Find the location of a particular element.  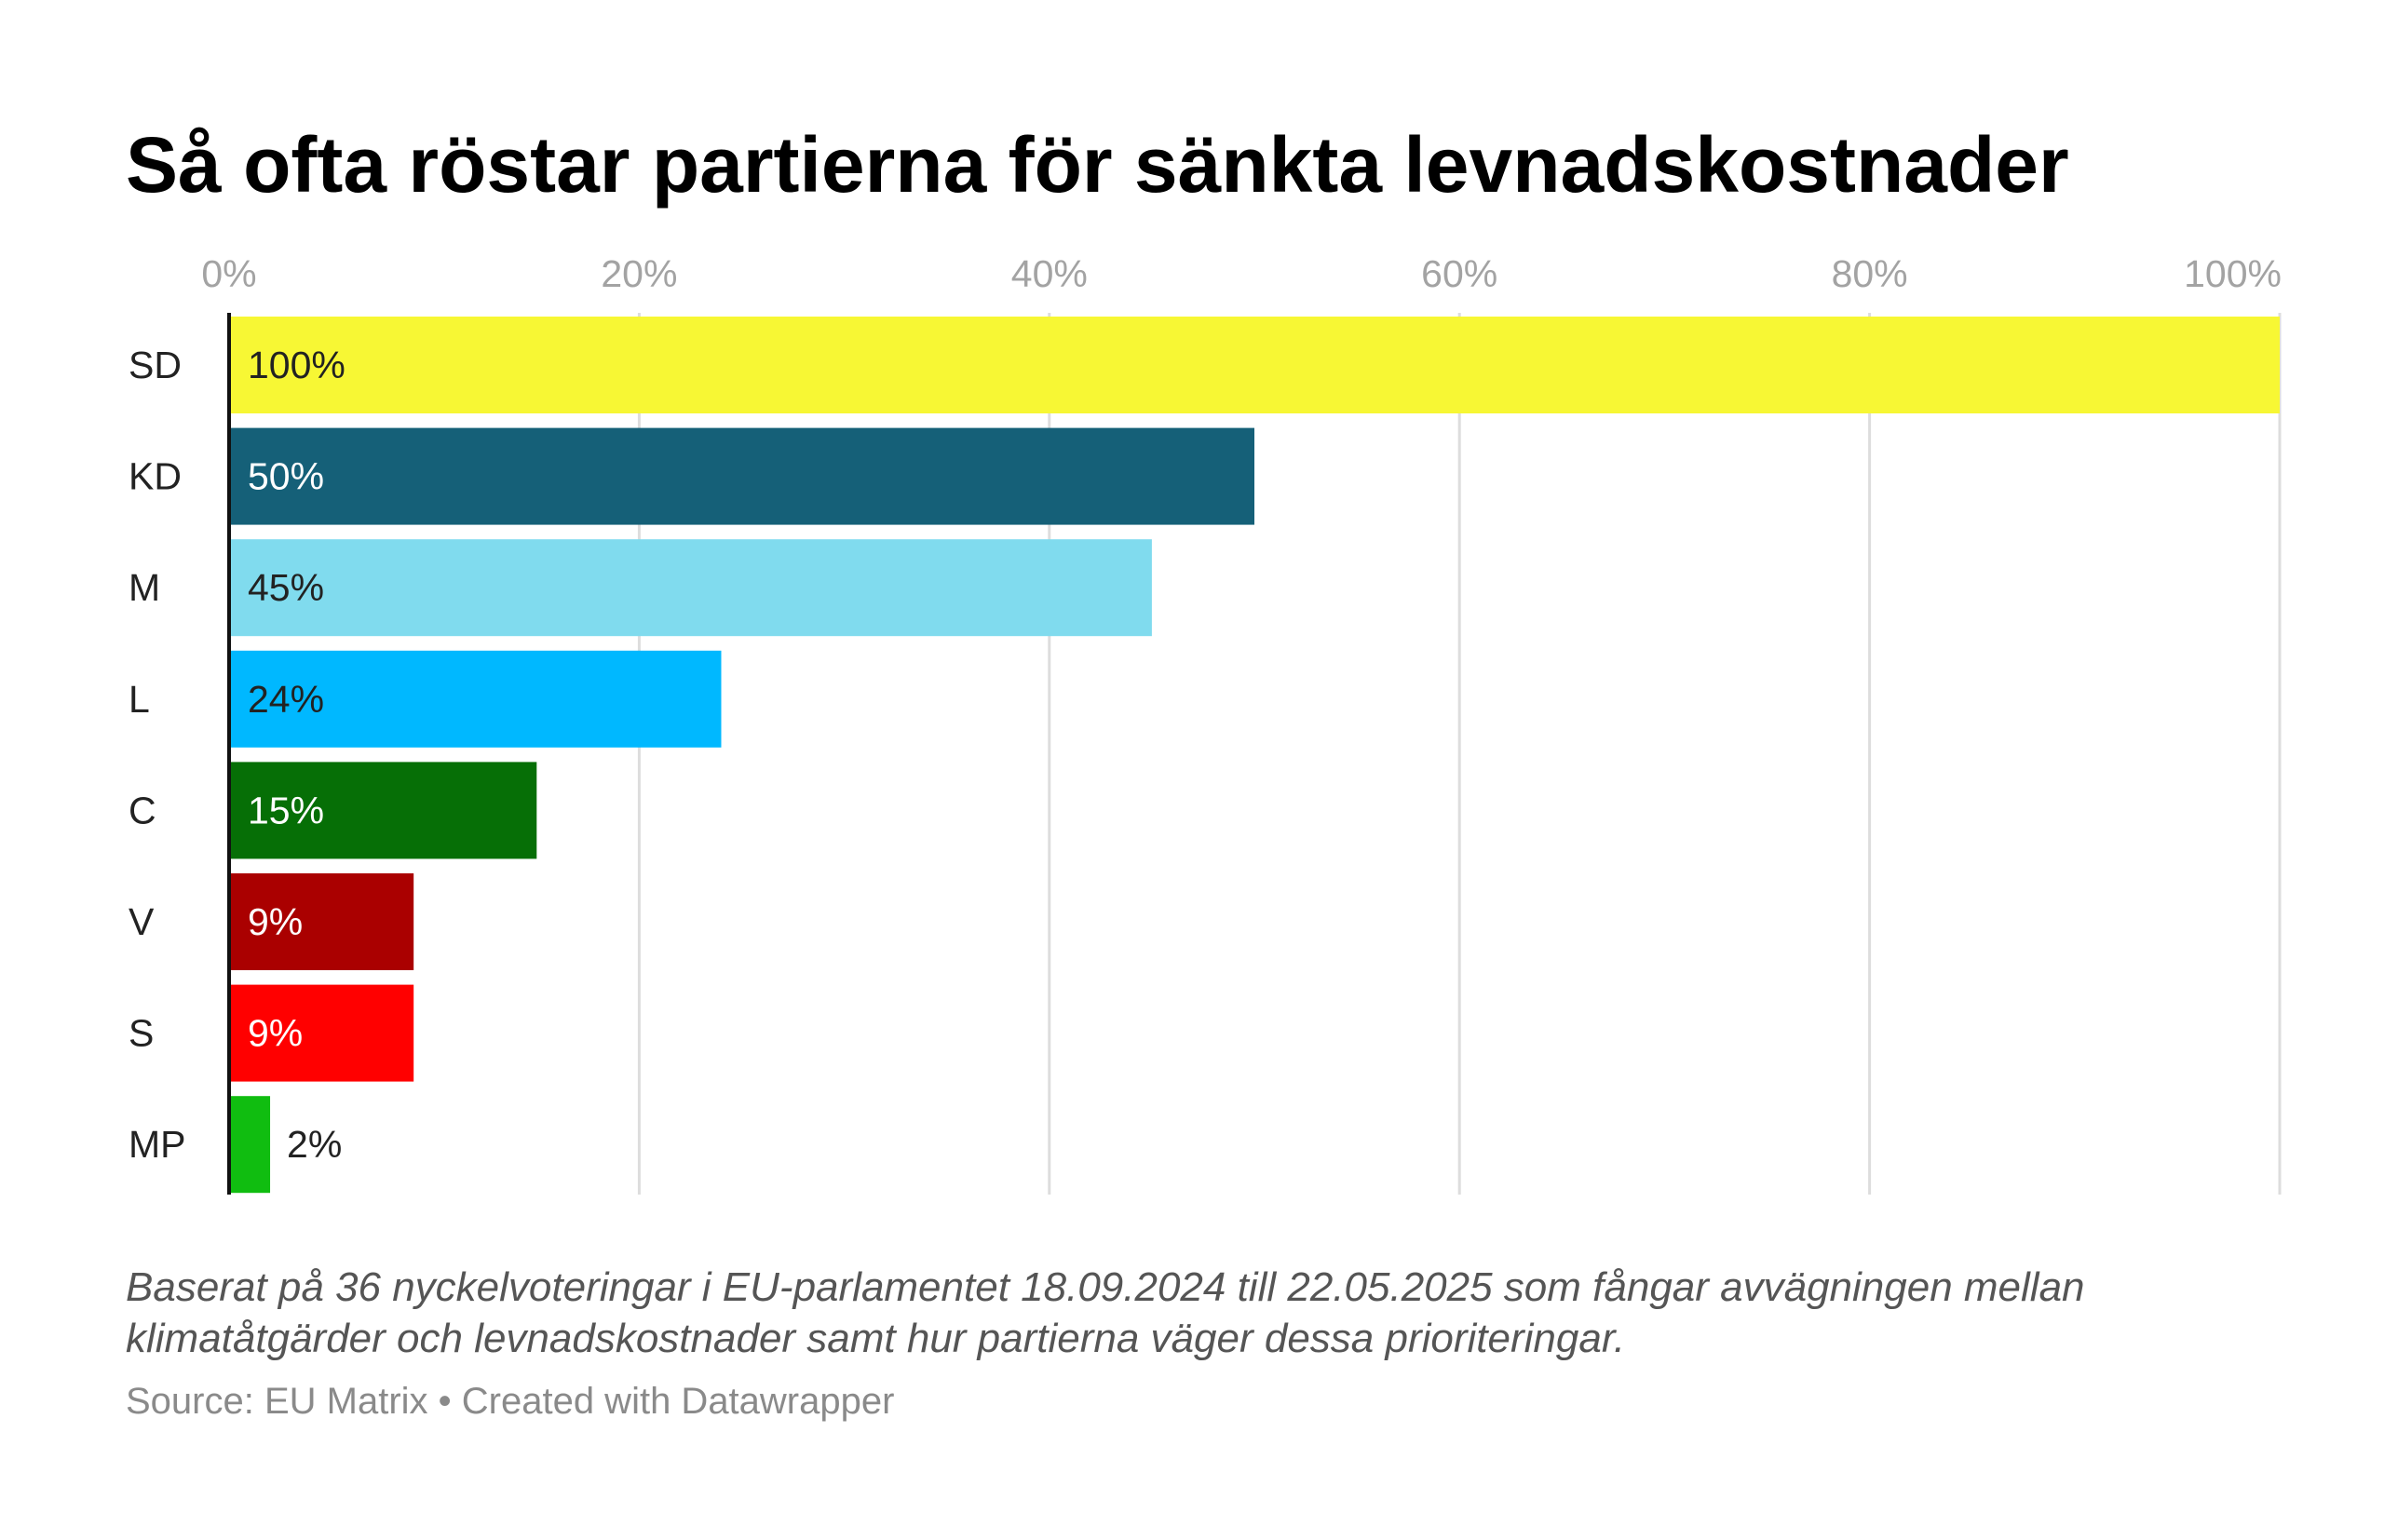

value-label: 15% is located at coordinates (286, 810).